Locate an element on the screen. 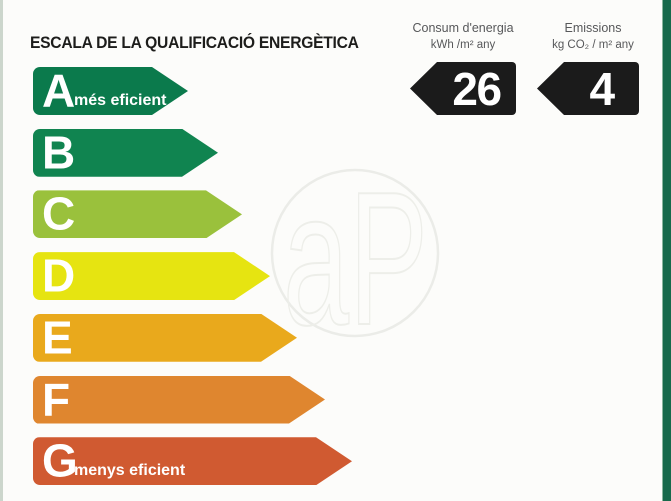  emissions-value: 4 is located at coordinates (602, 88).